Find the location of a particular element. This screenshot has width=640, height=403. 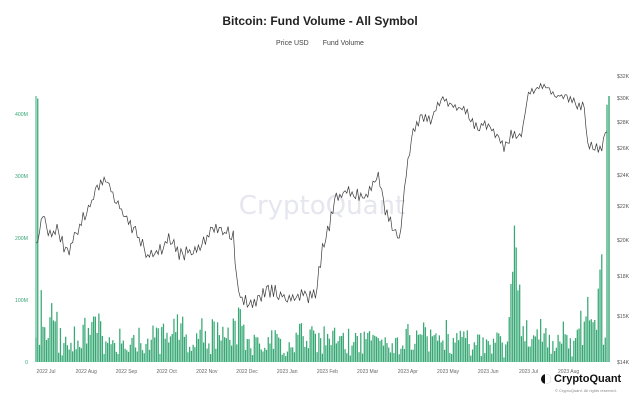

x-tick-label: 2023 Feb is located at coordinates (327, 372).